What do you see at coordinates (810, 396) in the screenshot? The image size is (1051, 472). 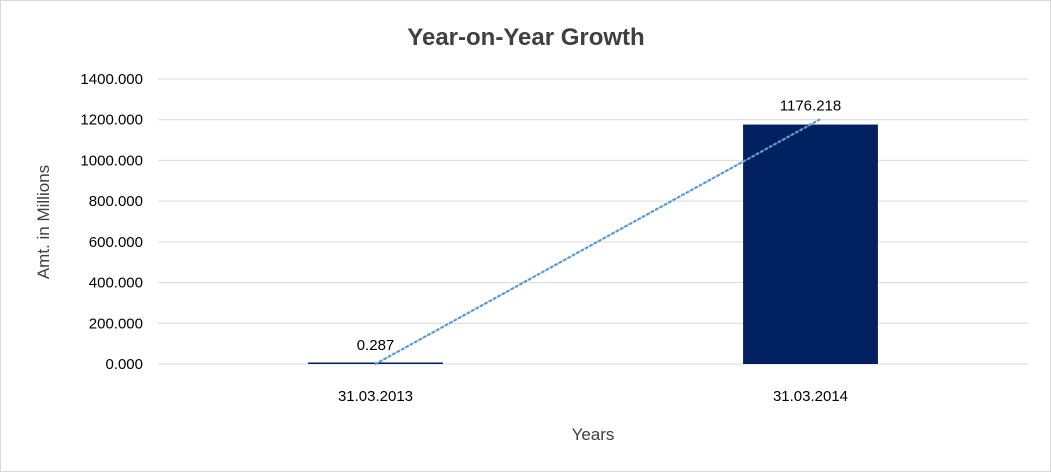 I see `x-tick-label: 31.03.2014` at bounding box center [810, 396].